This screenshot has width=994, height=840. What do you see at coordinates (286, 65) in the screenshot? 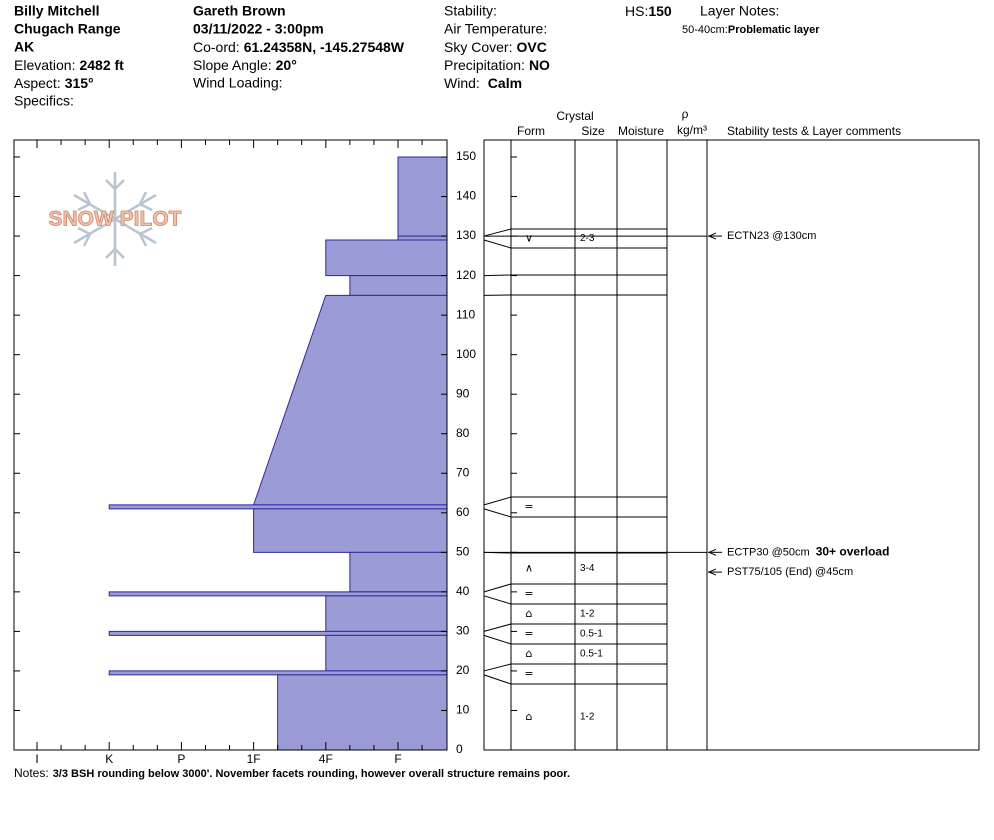
I see `value: 20°` at bounding box center [286, 65].